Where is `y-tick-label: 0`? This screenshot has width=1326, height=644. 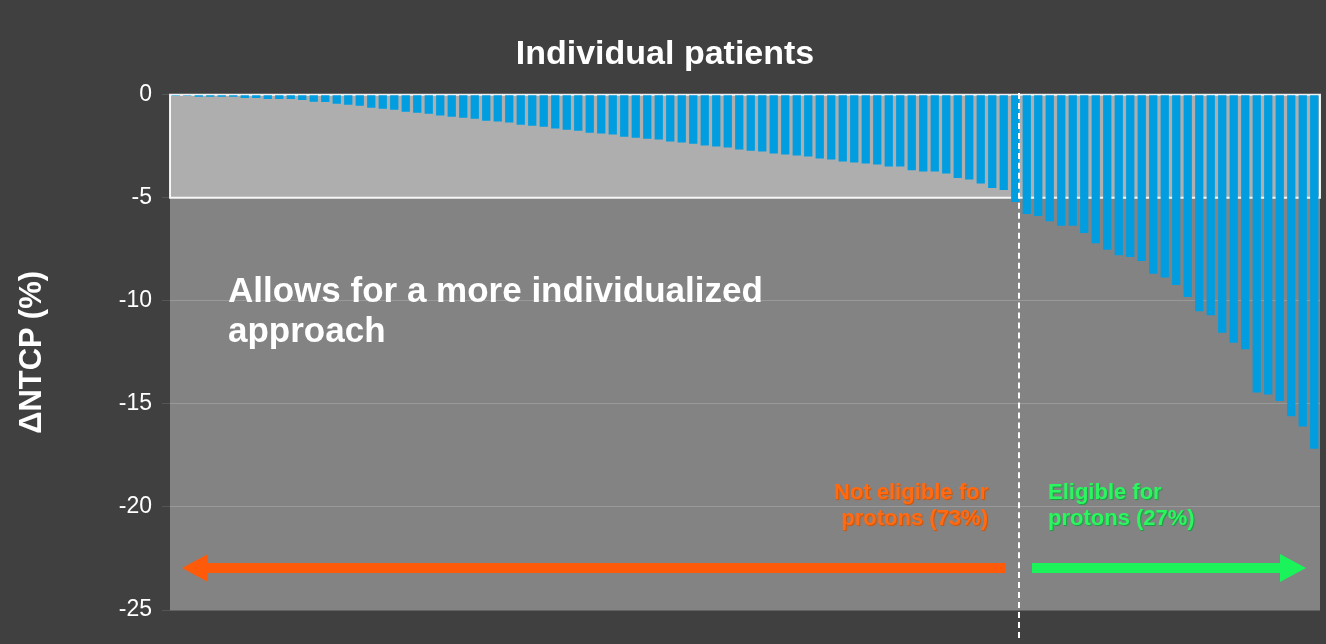
y-tick-label: 0 is located at coordinates (145, 93).